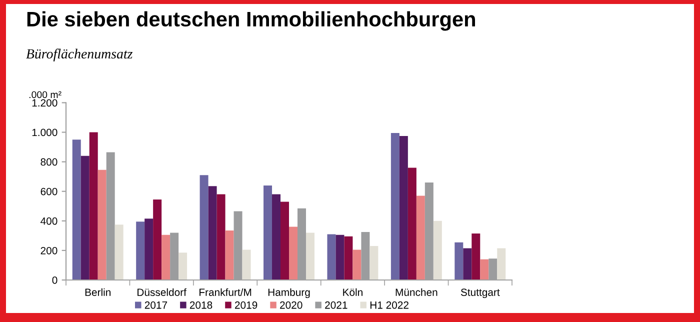 Image resolution: width=700 pixels, height=322 pixels. What do you see at coordinates (352, 292) in the screenshot?
I see `x-tick-label: Köln` at bounding box center [352, 292].